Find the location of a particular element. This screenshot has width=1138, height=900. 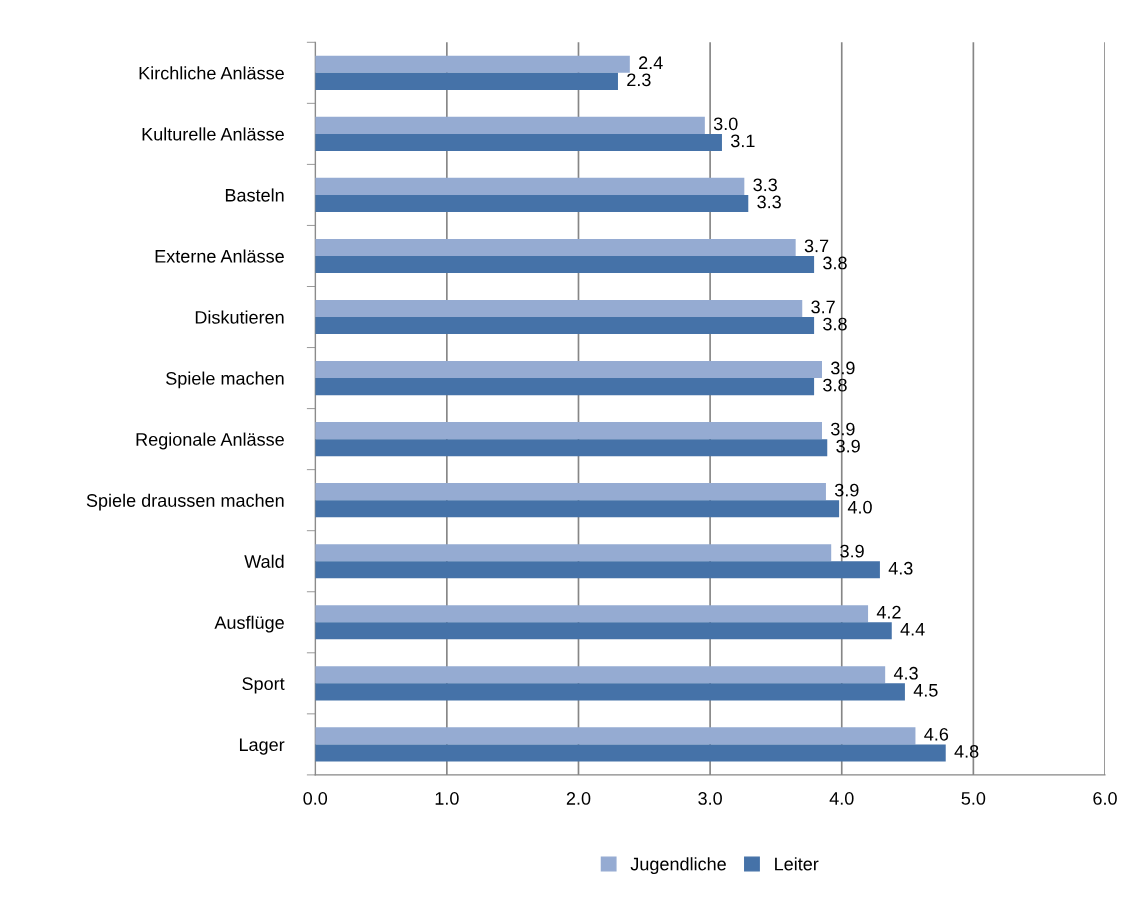

y-tick-label: Diskutieren is located at coordinates (239, 317).